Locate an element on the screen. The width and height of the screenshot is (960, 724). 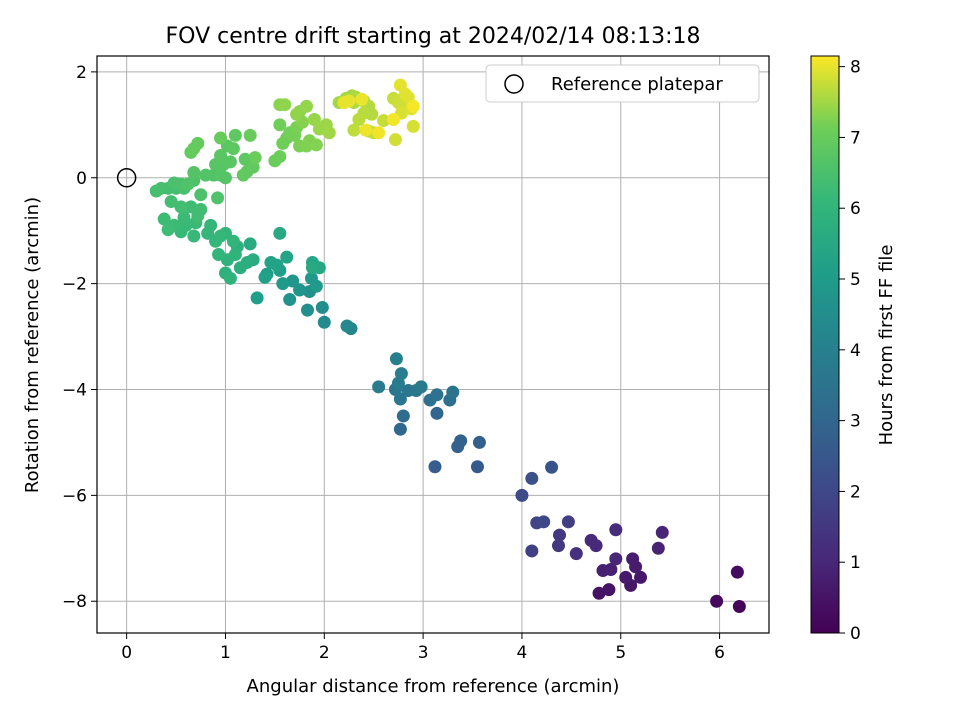
legend: Reference platepar is located at coordinates (622, 83).